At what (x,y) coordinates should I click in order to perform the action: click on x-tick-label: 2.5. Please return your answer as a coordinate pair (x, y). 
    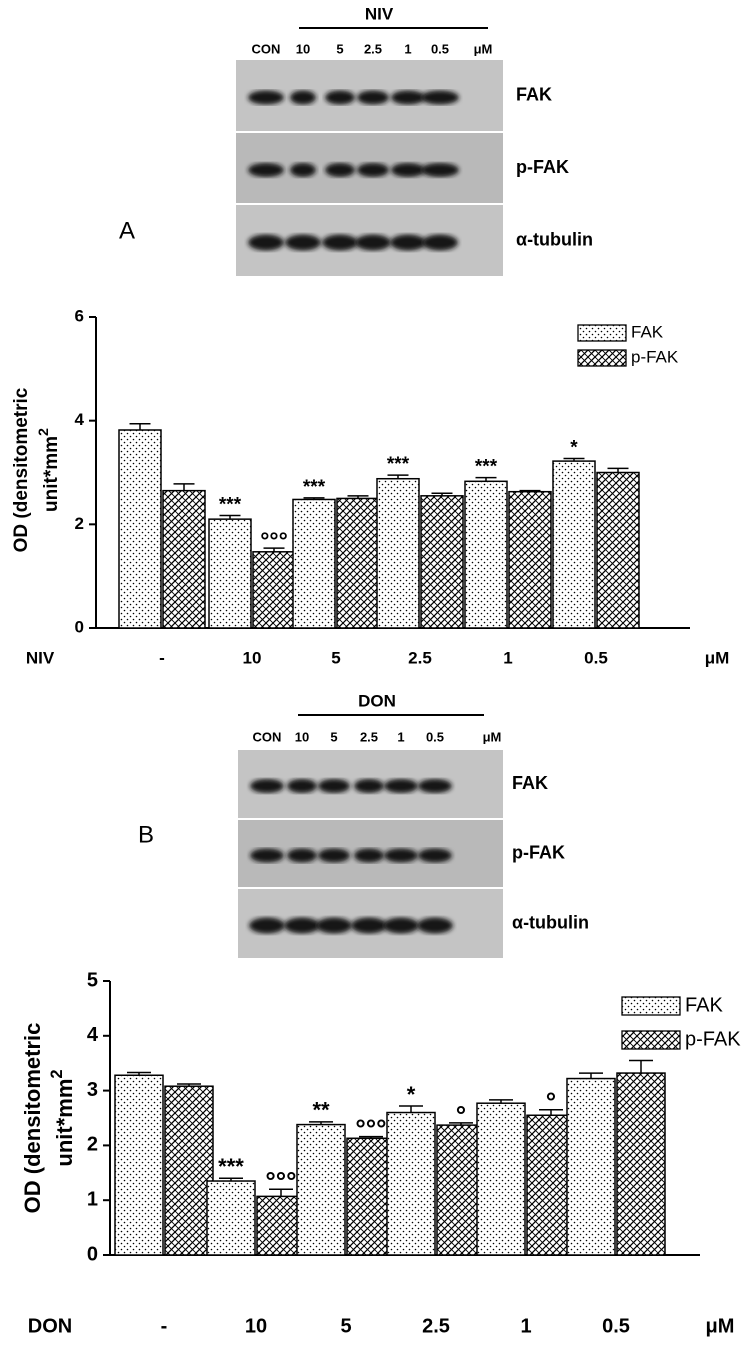
    Looking at the image, I should click on (436, 1326).